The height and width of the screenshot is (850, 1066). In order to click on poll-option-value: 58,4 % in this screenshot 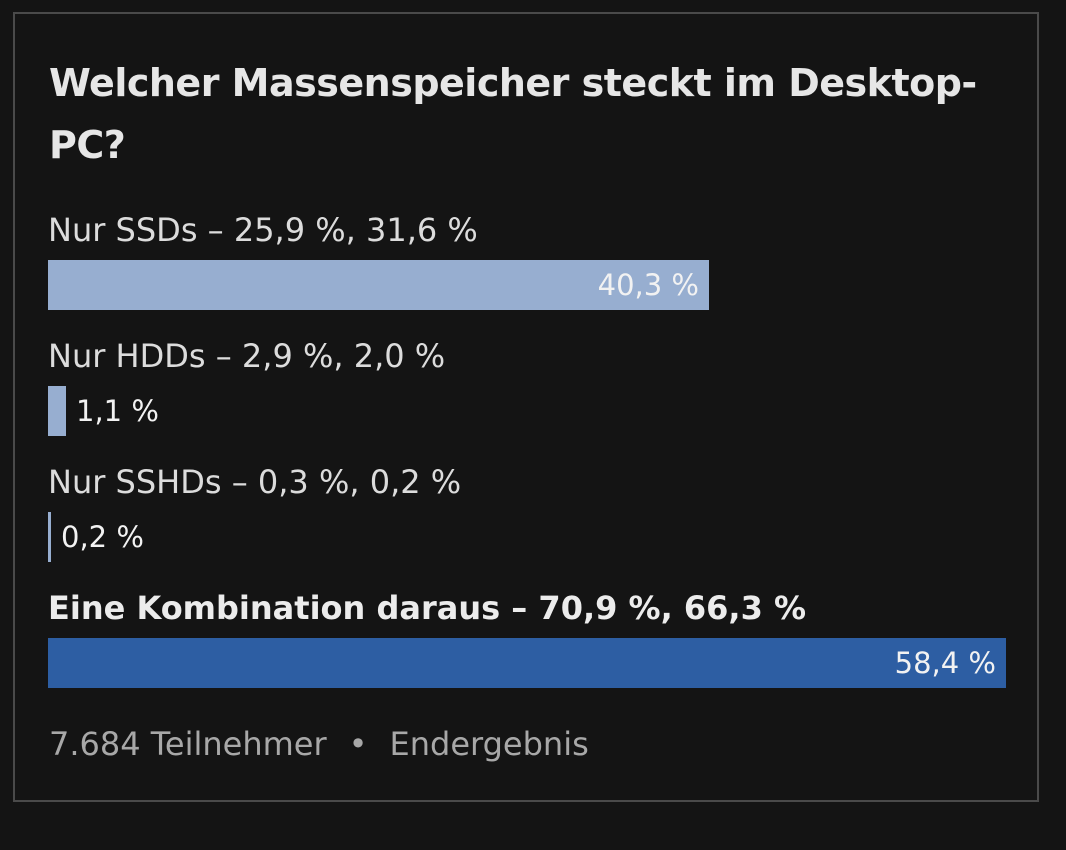, I will do `click(945, 663)`.